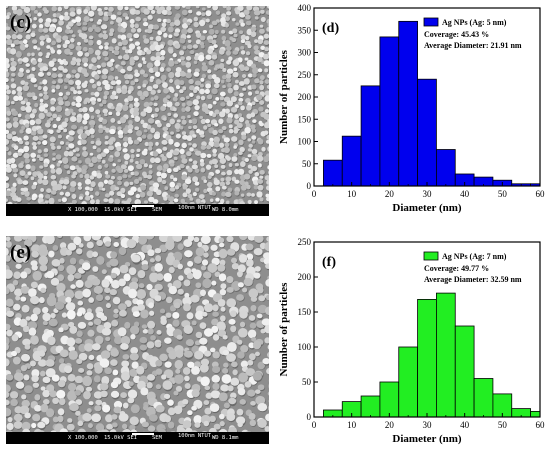  I want to click on working-distance-text: WD 8.0mm, so click(225, 210).